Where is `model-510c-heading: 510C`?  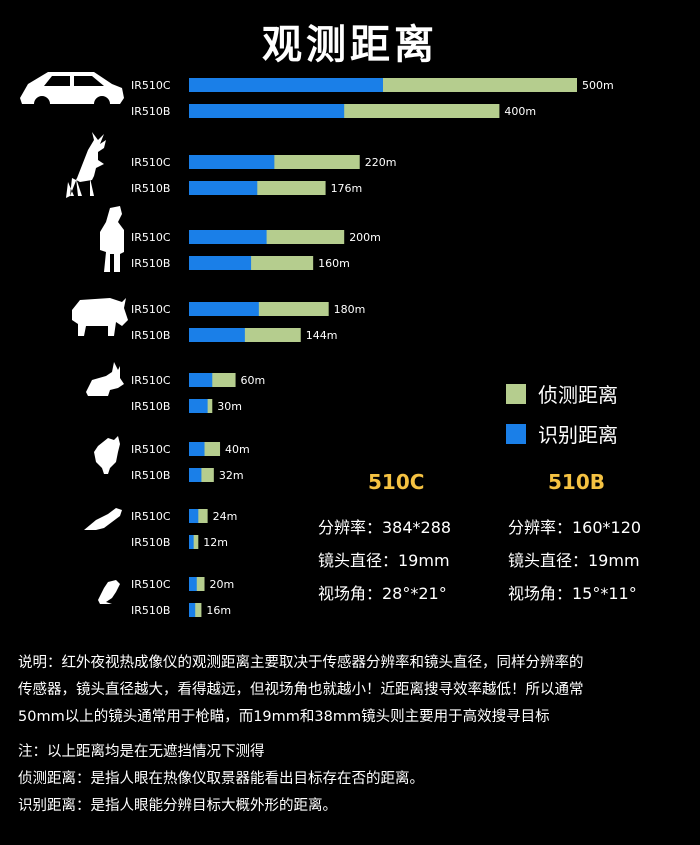 model-510c-heading: 510C is located at coordinates (396, 482).